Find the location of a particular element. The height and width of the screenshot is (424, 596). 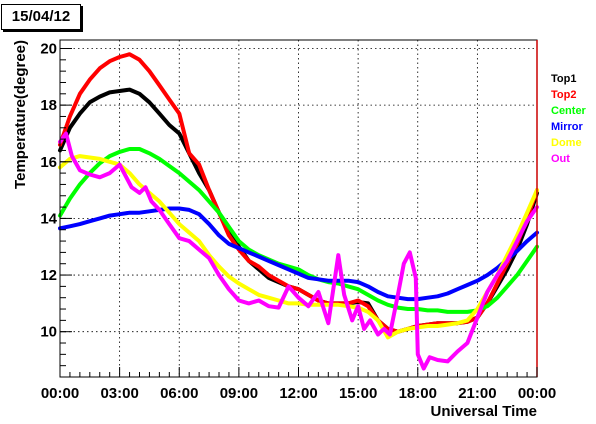

legend-item-dome: Dome is located at coordinates (566, 143).